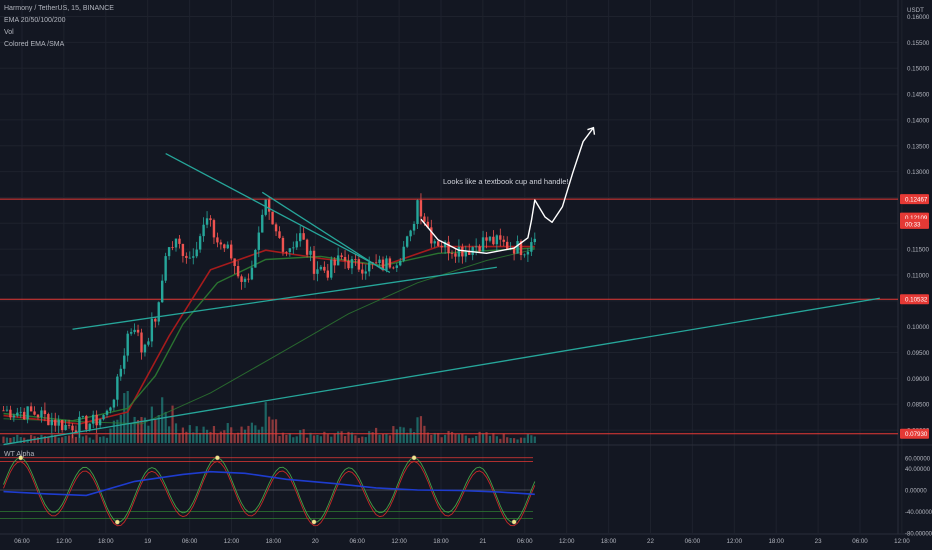 The image size is (932, 550). Describe the element at coordinates (269, 483) in the screenshot. I see `wt-blue-line` at that location.